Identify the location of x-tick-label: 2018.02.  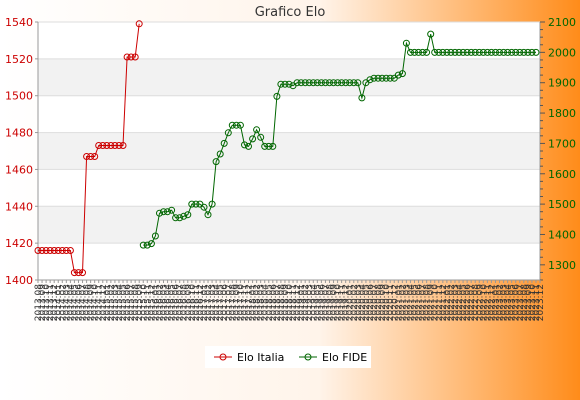
(258, 302).